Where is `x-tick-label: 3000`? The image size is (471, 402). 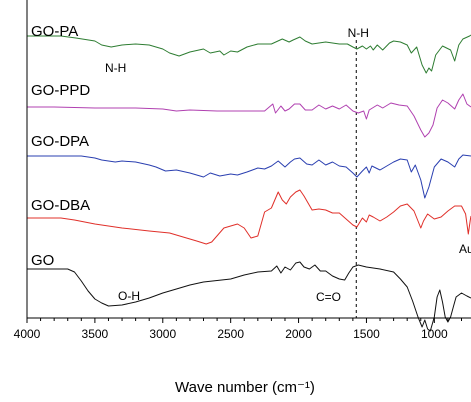
x-tick-label: 3000 is located at coordinates (162, 334).